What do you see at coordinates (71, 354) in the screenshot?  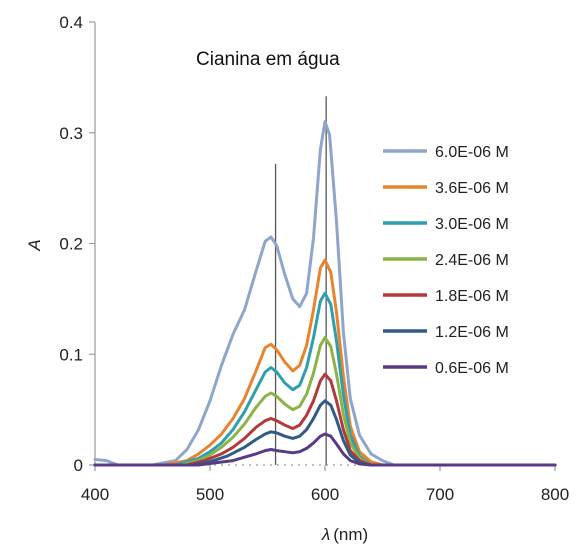 I see `y-tick-label: 0.1` at bounding box center [71, 354].